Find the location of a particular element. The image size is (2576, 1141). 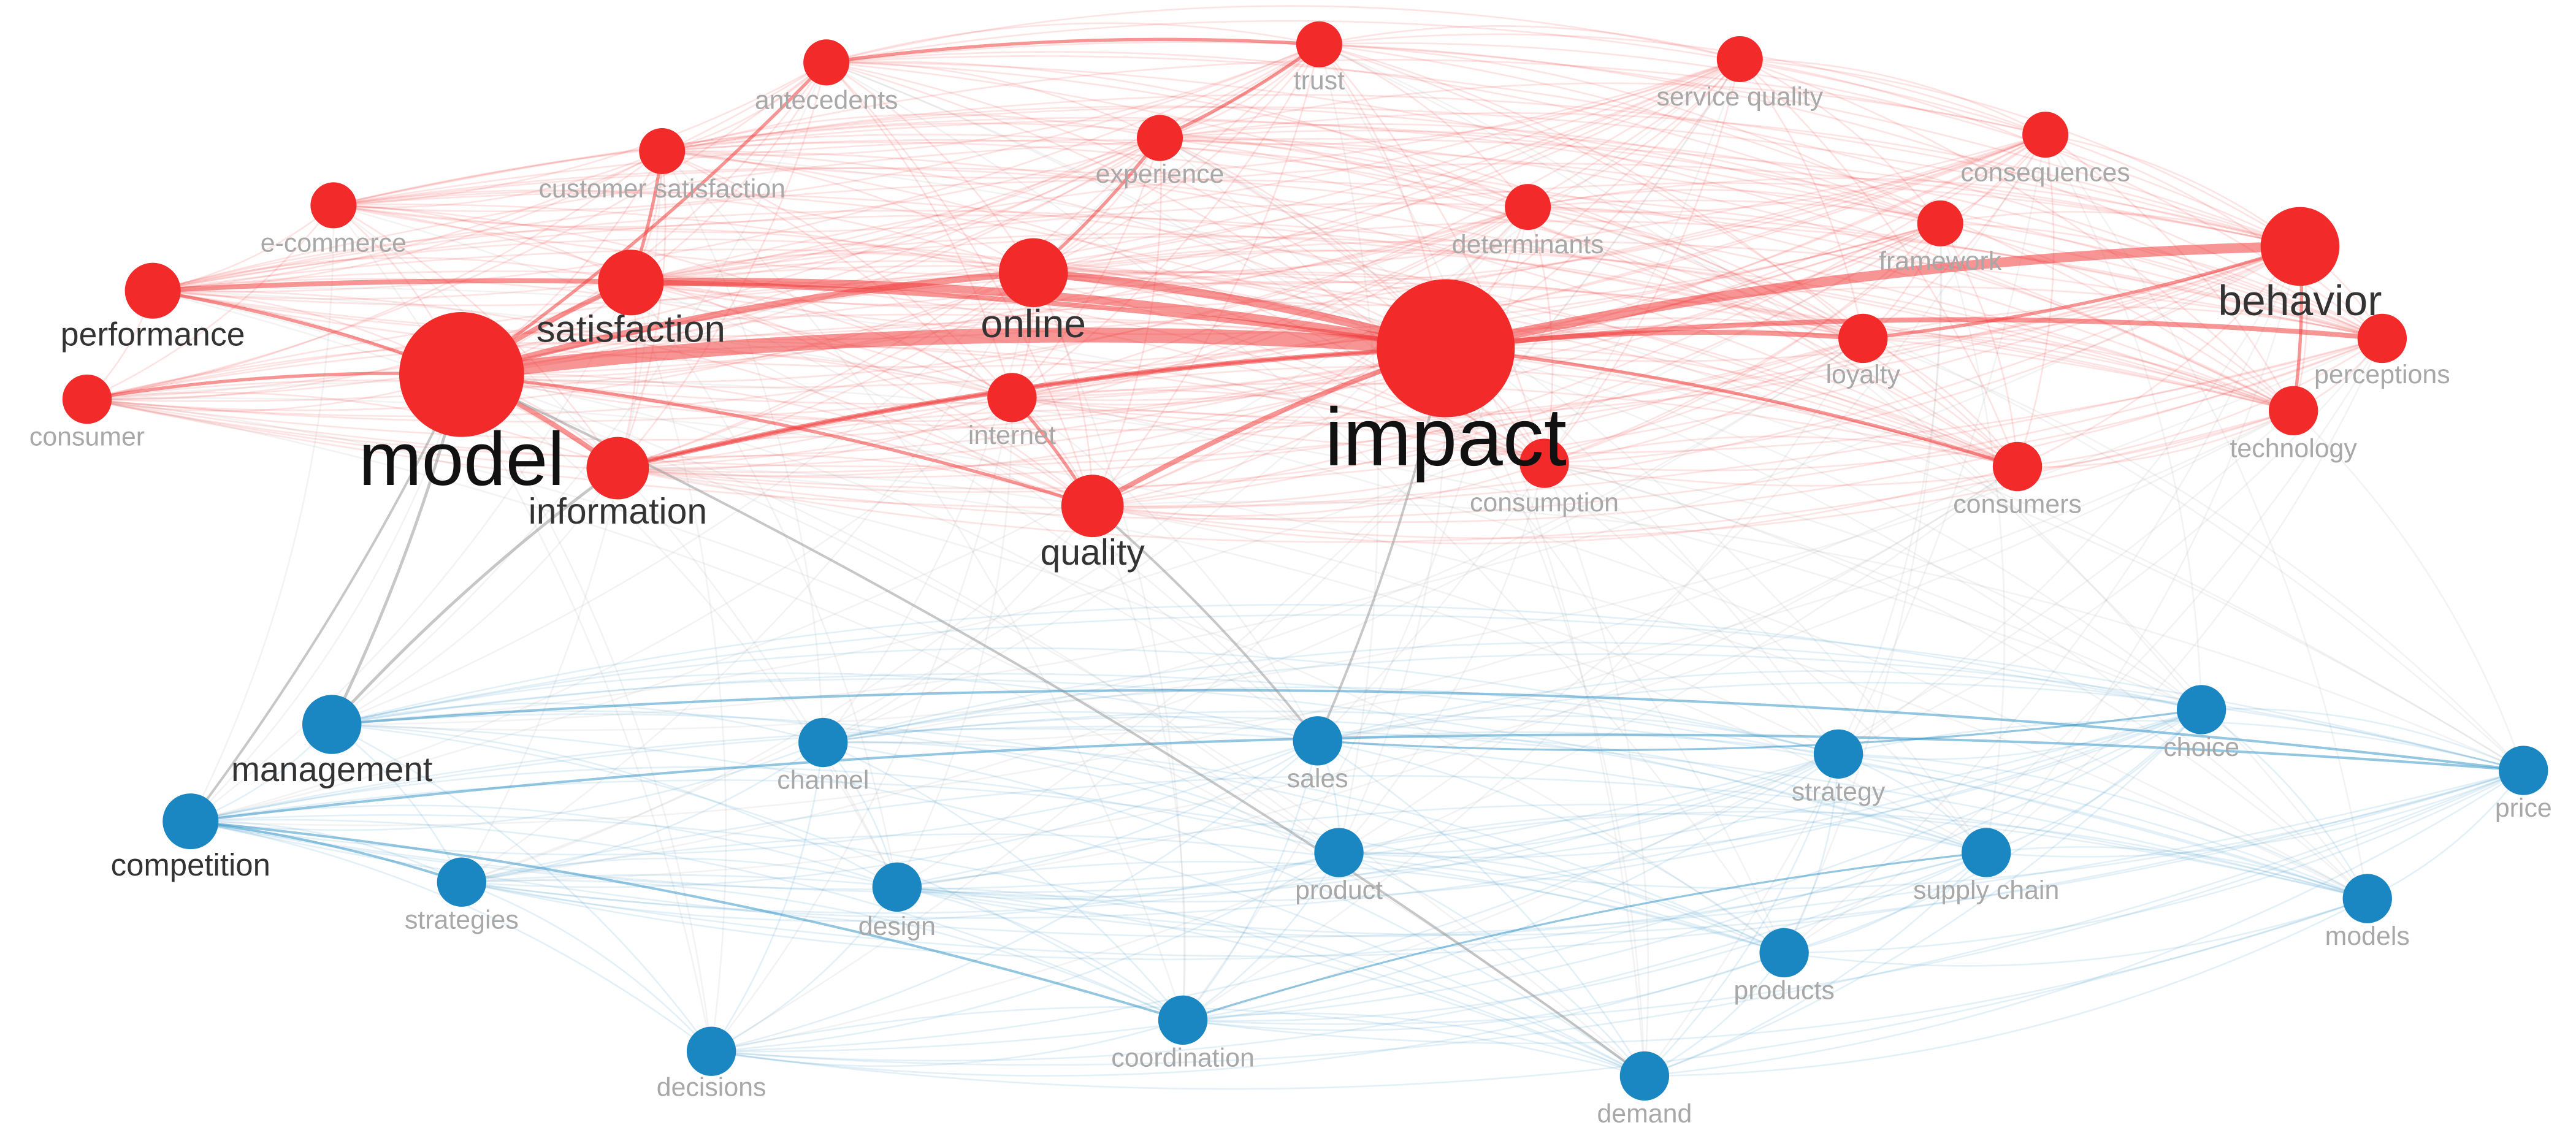

node-label: internet is located at coordinates (1012, 435).